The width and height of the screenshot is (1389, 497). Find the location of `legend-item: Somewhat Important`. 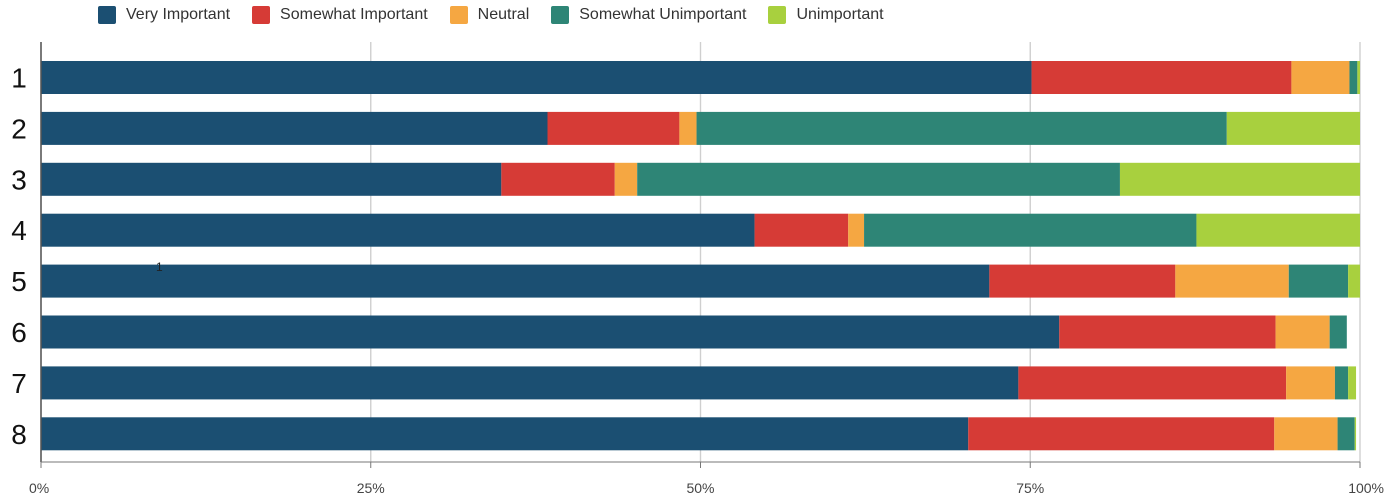

legend-item: Somewhat Important is located at coordinates (340, 15).